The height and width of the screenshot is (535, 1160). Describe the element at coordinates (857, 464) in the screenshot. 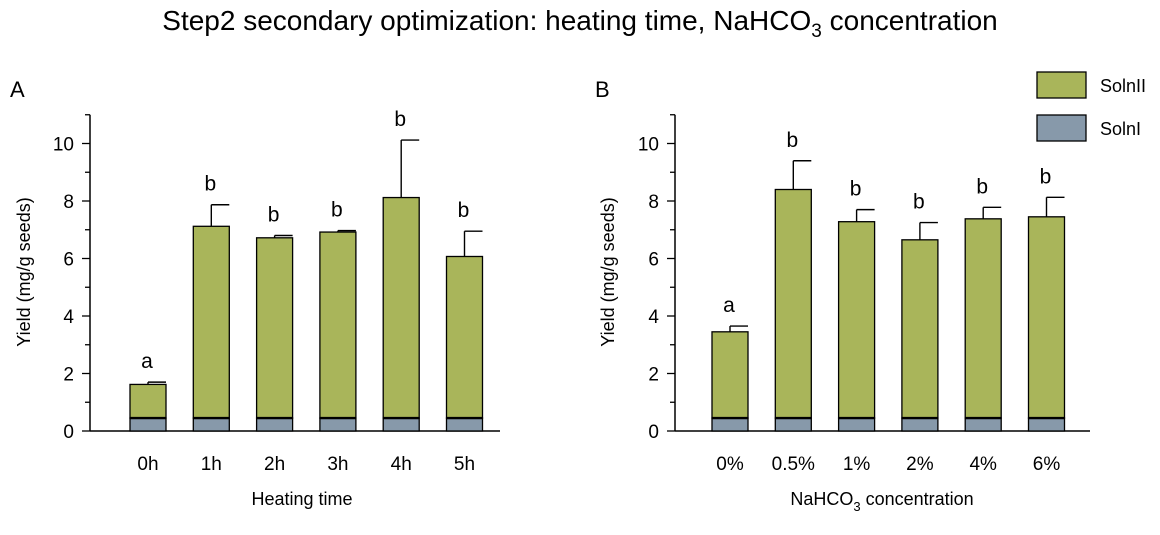

I see `x-tick-label: 1%` at that location.